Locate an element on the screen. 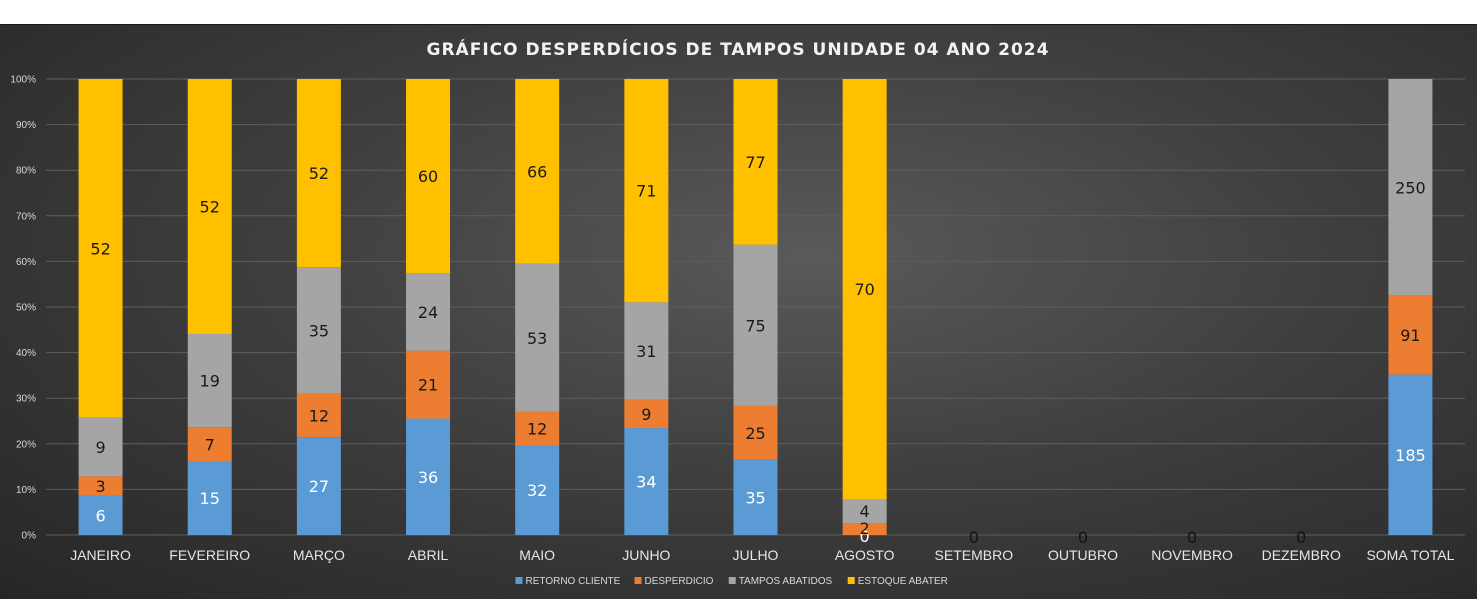 The width and height of the screenshot is (1477, 599). legend-swatch-retorno-cliente is located at coordinates (519, 580).